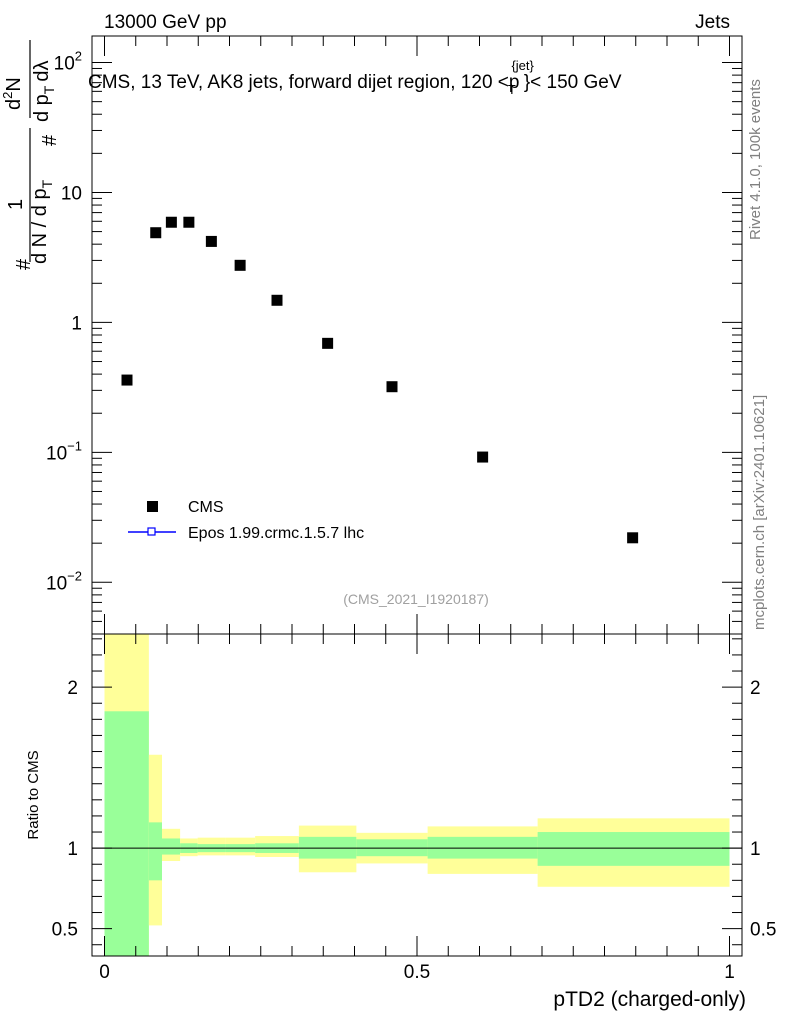 The image size is (786, 1024). What do you see at coordinates (72, 688) in the screenshot?
I see `ratio-ytick-label-0: 2` at bounding box center [72, 688].